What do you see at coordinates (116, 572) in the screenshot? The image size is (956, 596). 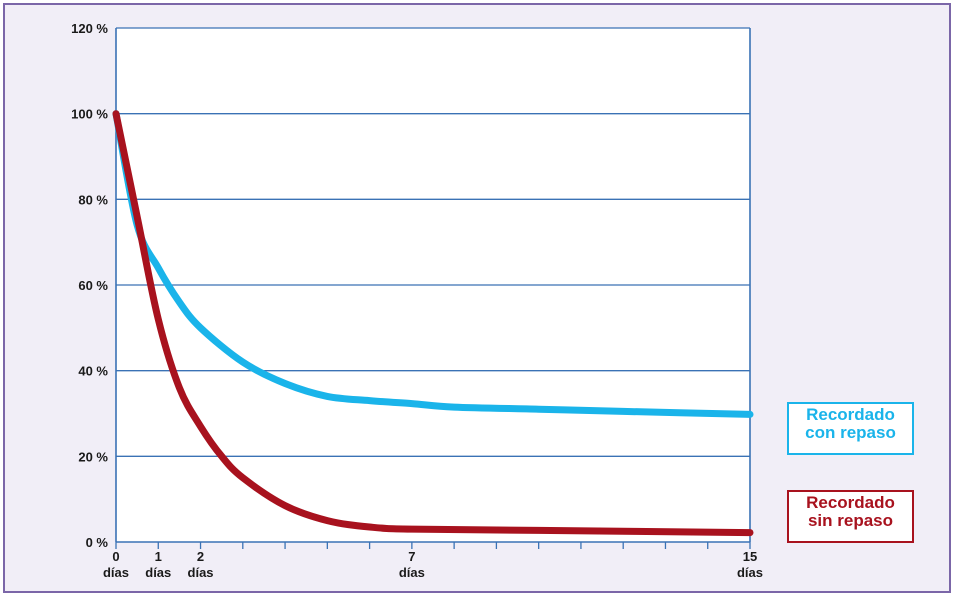 I see `x-tick-label-0-line-1: días` at bounding box center [116, 572].